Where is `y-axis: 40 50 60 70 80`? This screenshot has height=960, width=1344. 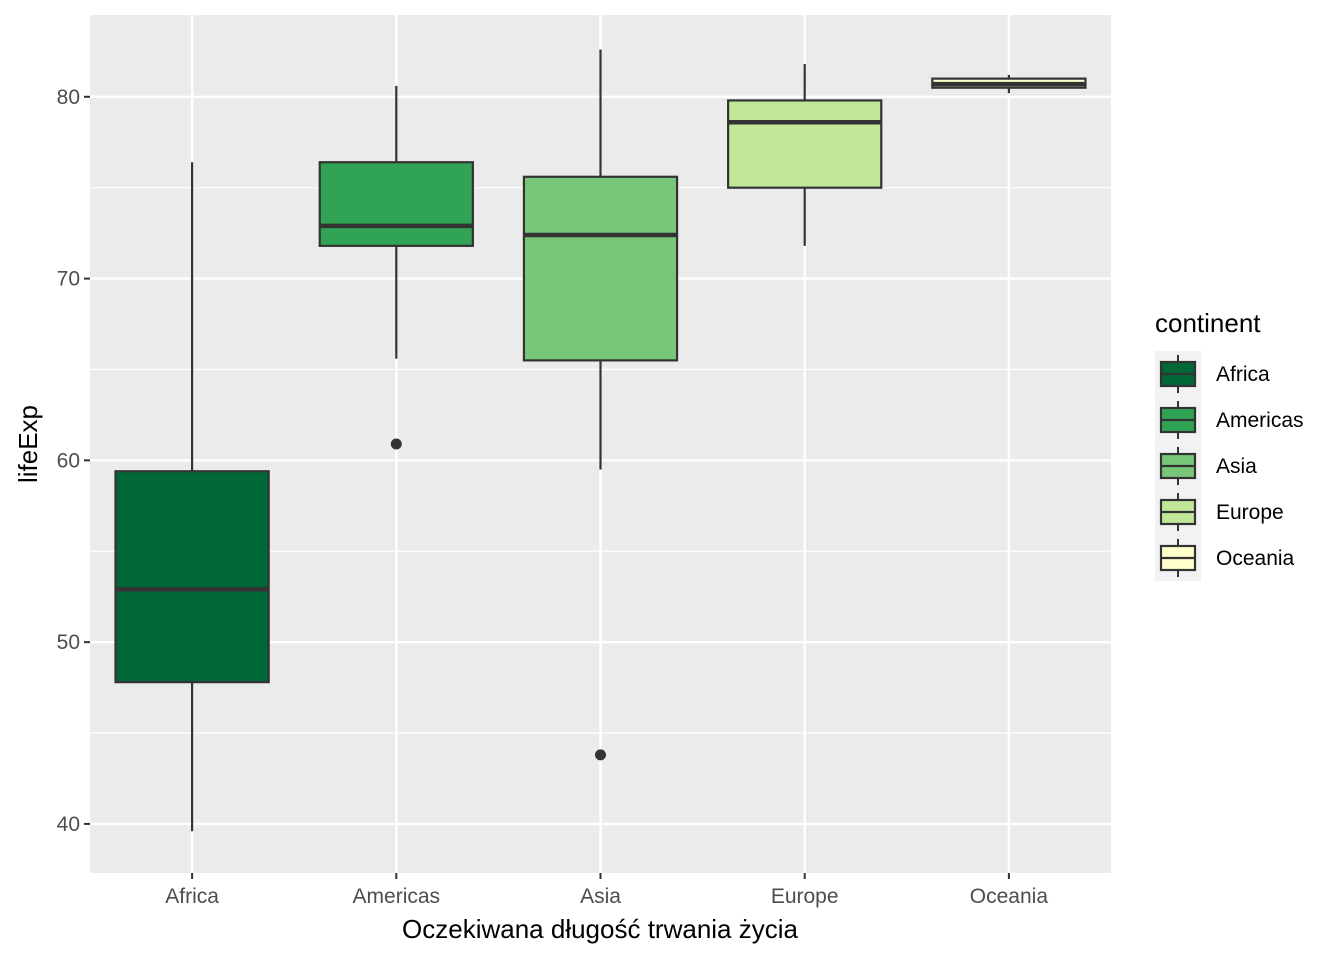 y-axis: 40 50 60 70 80 is located at coordinates (73, 461).